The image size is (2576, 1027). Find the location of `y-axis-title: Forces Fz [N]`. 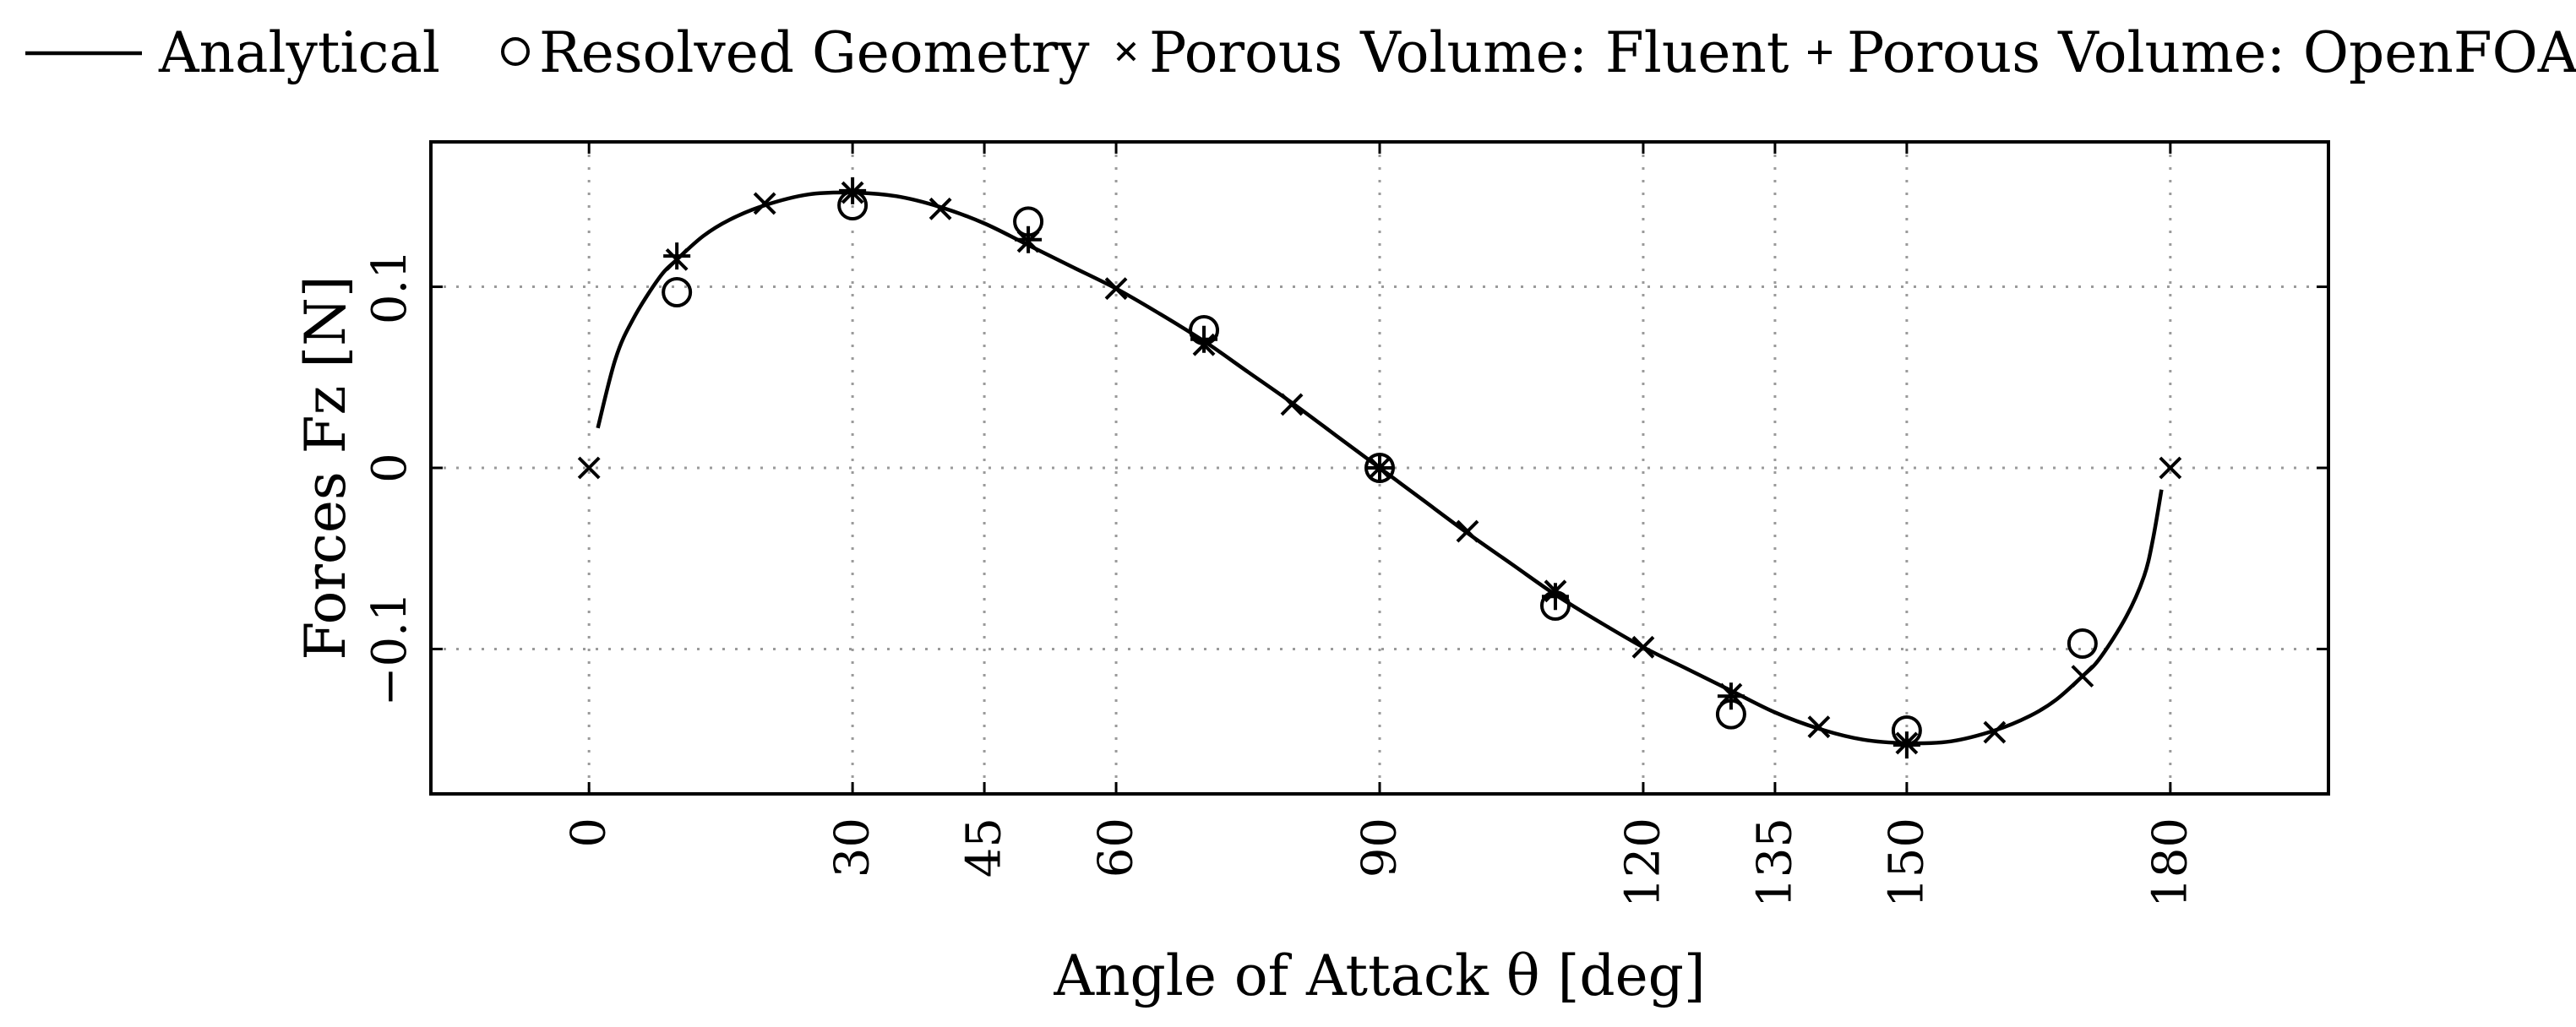

y-axis-title: Forces Fz [N] is located at coordinates (325, 467).